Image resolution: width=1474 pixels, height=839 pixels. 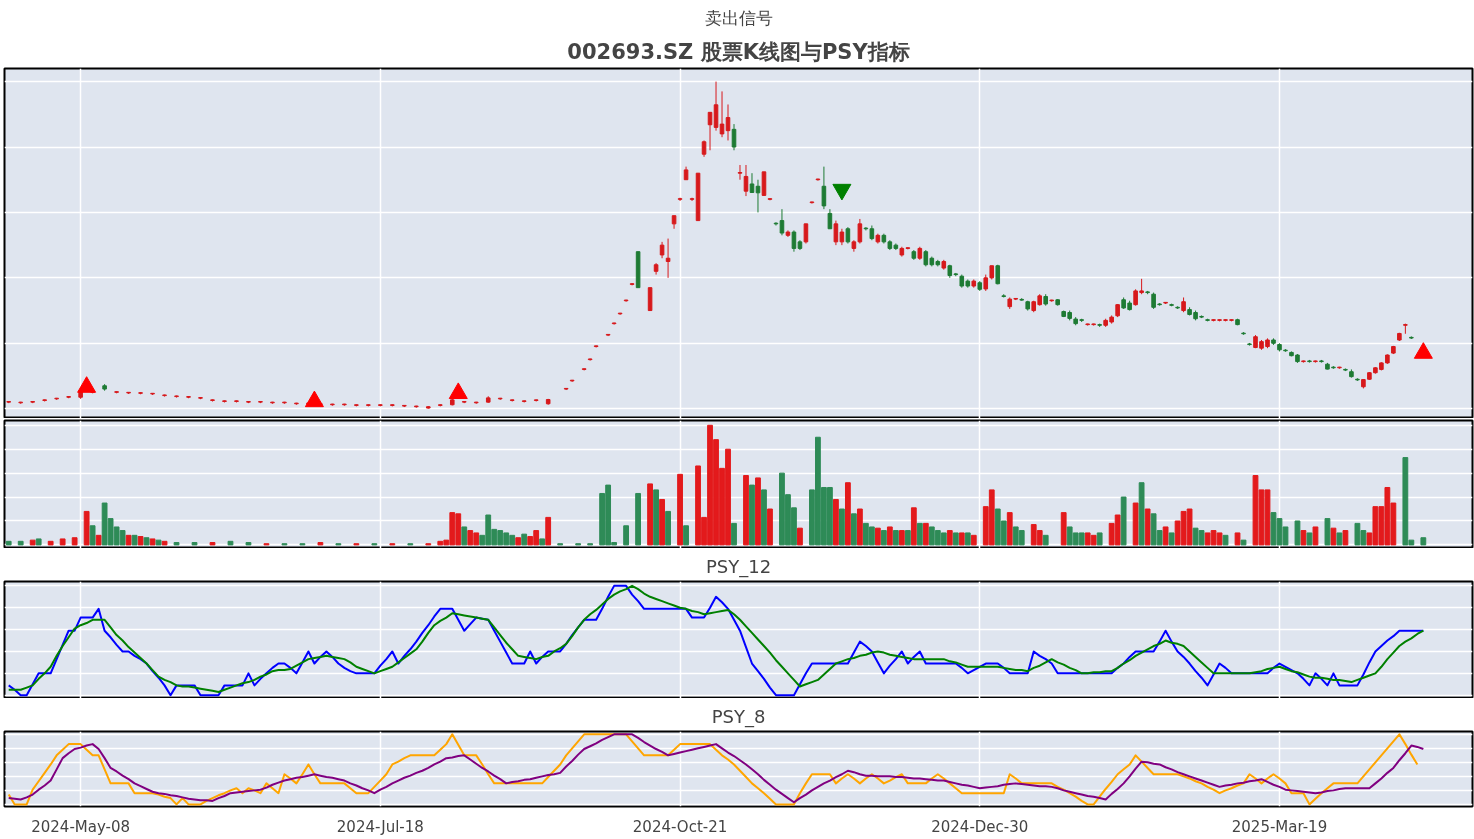 I want to click on chart-title: PSY_8, so click(x=738, y=716).